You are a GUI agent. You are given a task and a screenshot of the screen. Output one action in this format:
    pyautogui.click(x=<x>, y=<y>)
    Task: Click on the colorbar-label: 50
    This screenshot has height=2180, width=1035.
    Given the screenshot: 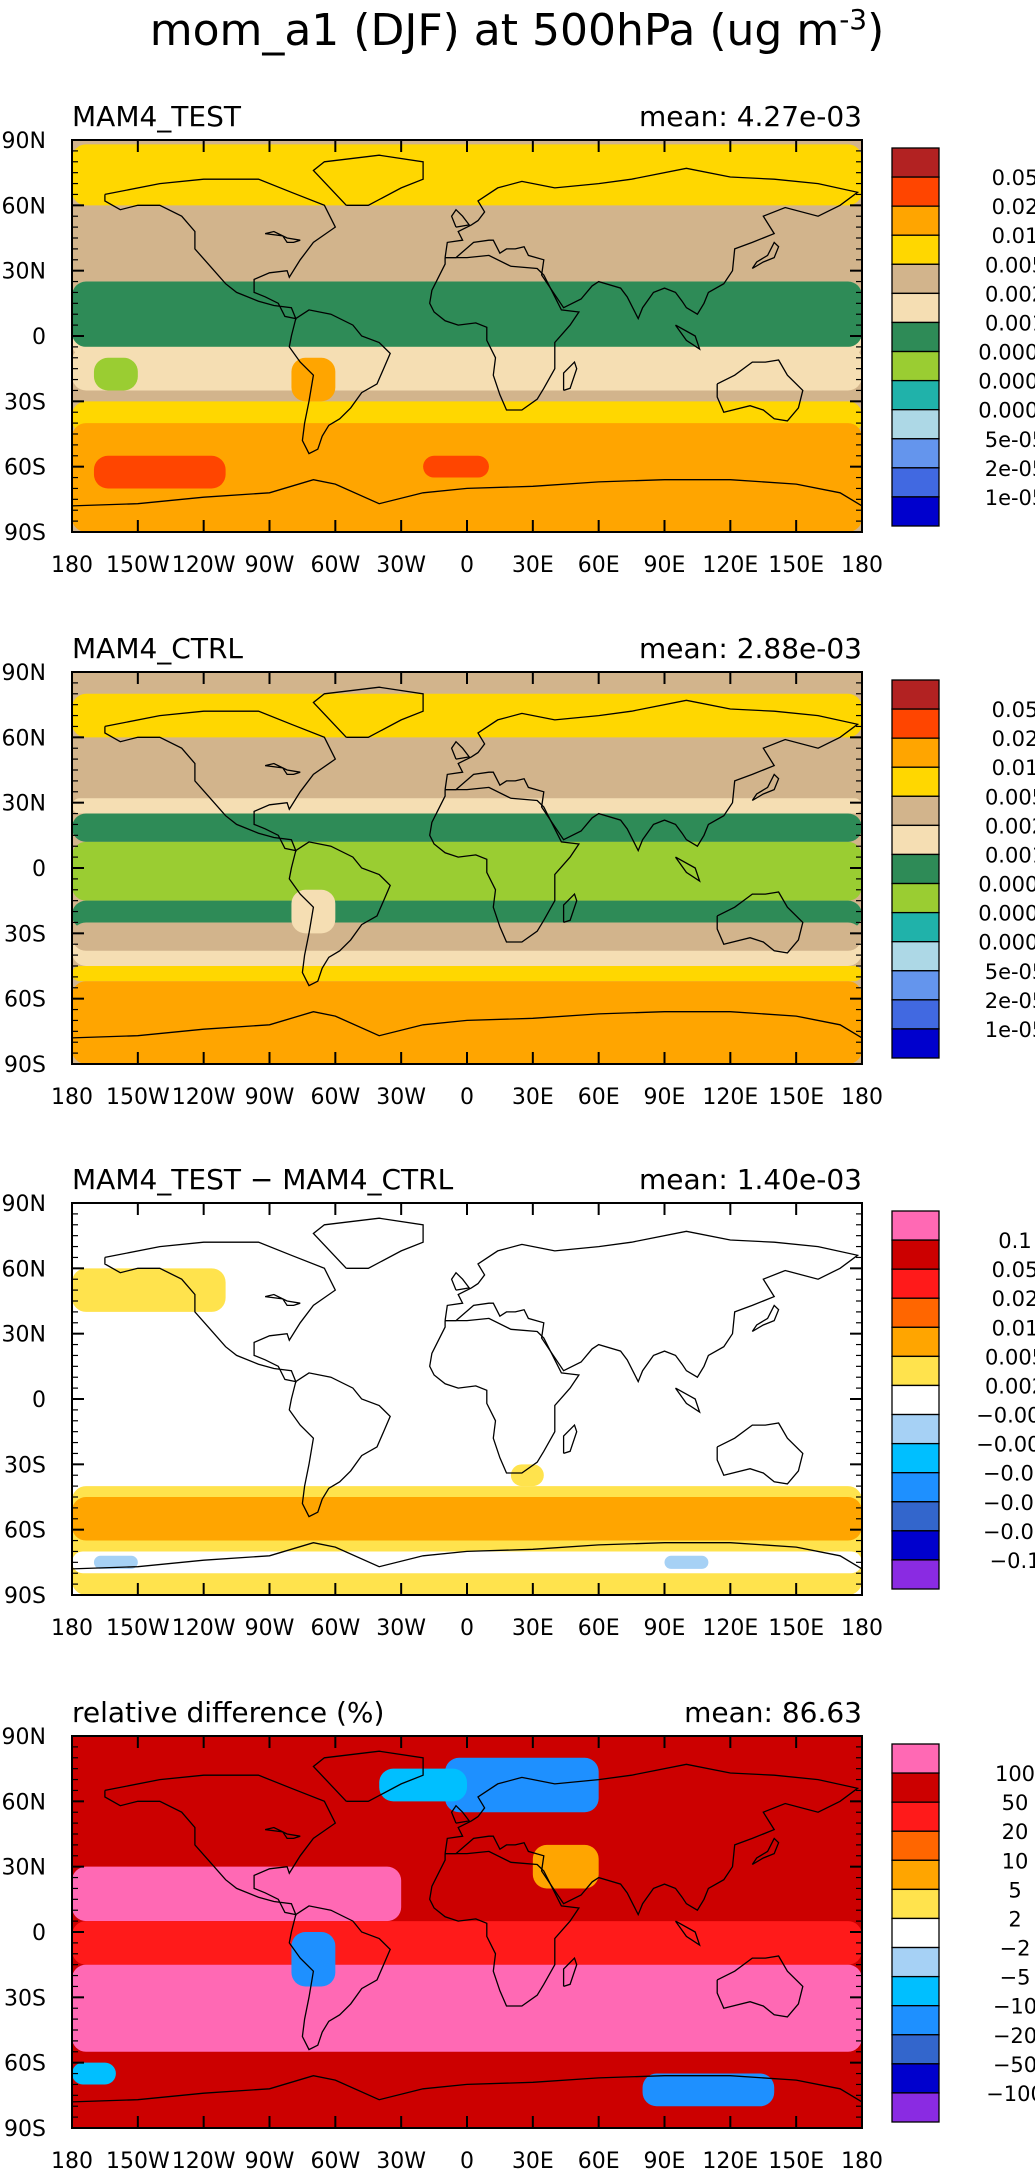 What is the action you would take?
    pyautogui.click(x=1015, y=1803)
    